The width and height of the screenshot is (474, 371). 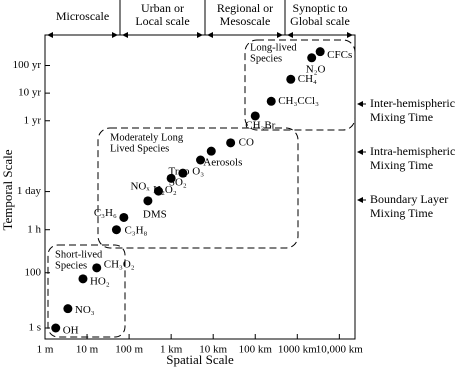 I want to click on scale-label: Mesoscale, so click(x=245, y=21).